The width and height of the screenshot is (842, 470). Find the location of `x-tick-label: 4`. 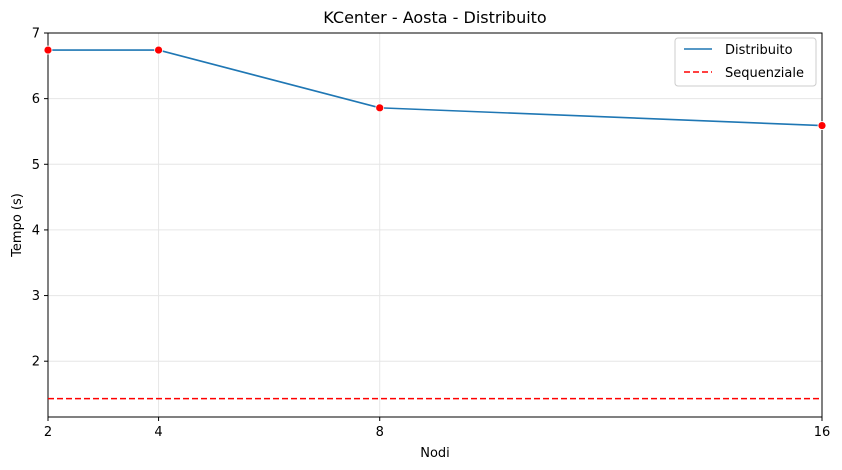

x-tick-label: 4 is located at coordinates (158, 432).